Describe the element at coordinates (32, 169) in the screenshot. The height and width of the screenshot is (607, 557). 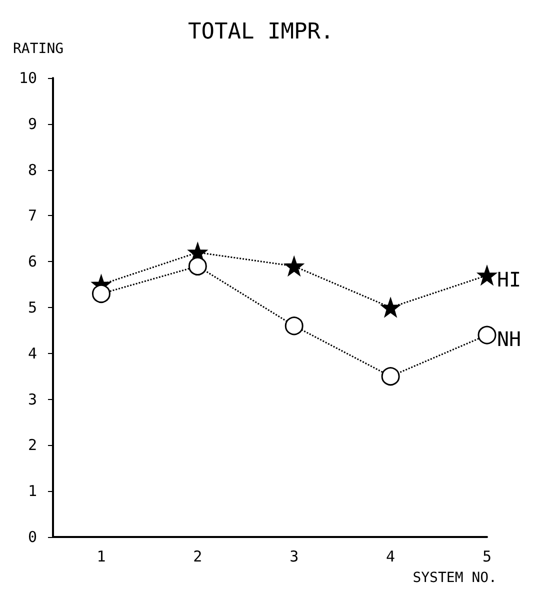
I see `y-tick-label: 8` at that location.